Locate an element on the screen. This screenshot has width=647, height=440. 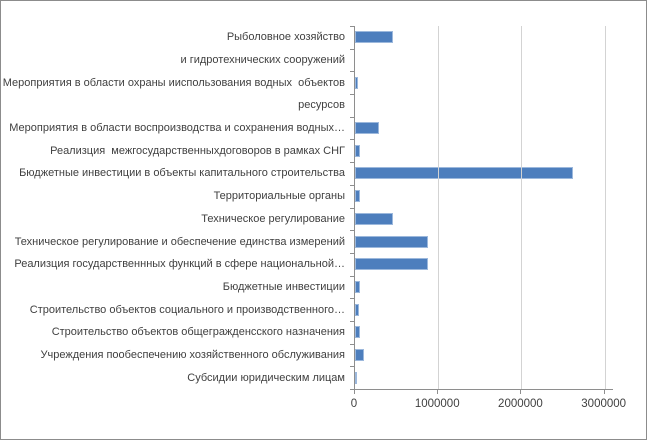
y-axis-ticks is located at coordinates (352, 208).